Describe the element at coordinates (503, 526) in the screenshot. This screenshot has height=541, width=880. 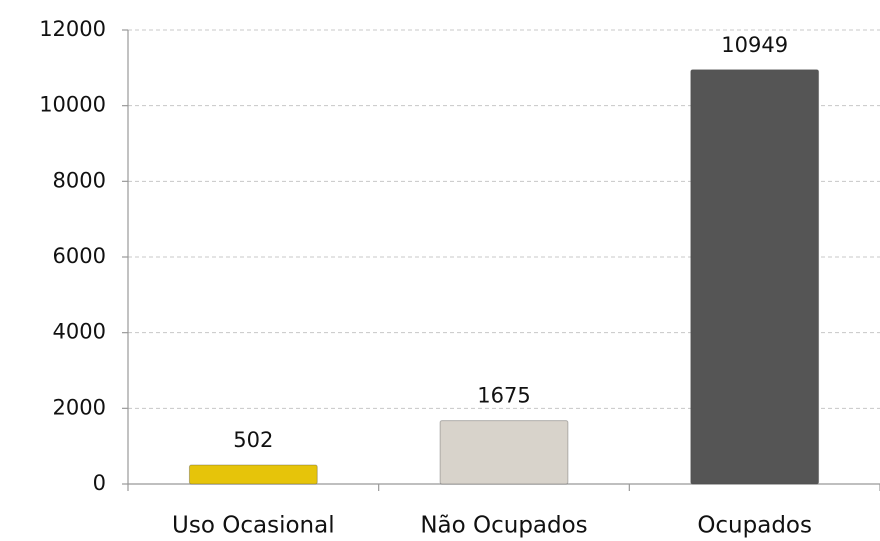
I see `x-tick-label: Não Ocupados` at that location.